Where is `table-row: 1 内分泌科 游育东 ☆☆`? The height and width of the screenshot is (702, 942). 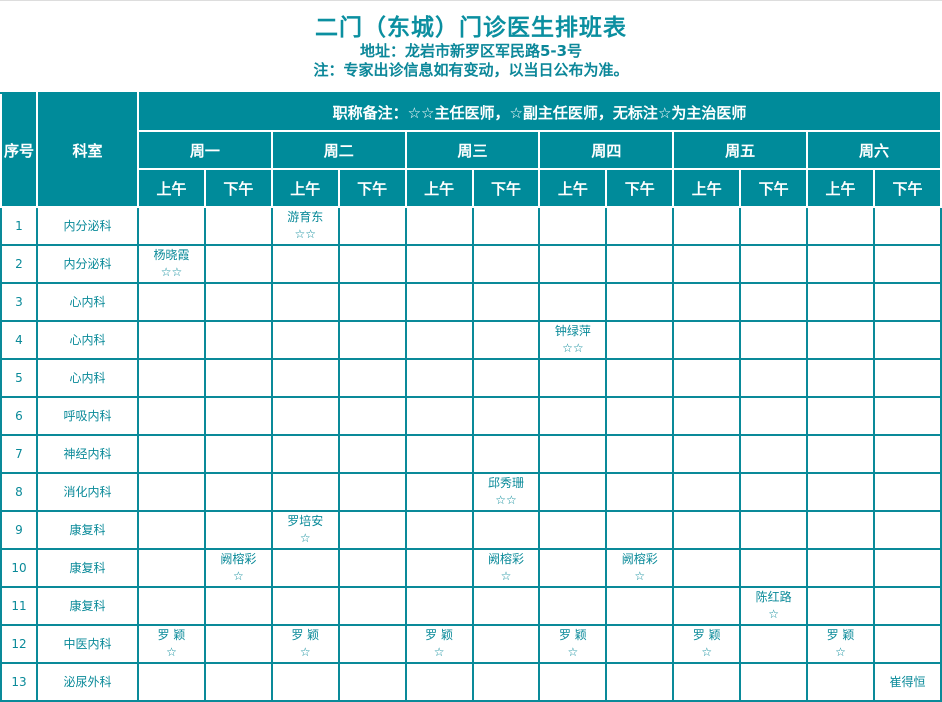
table-row: 1 内分泌科 游育东 ☆☆ is located at coordinates (471, 226).